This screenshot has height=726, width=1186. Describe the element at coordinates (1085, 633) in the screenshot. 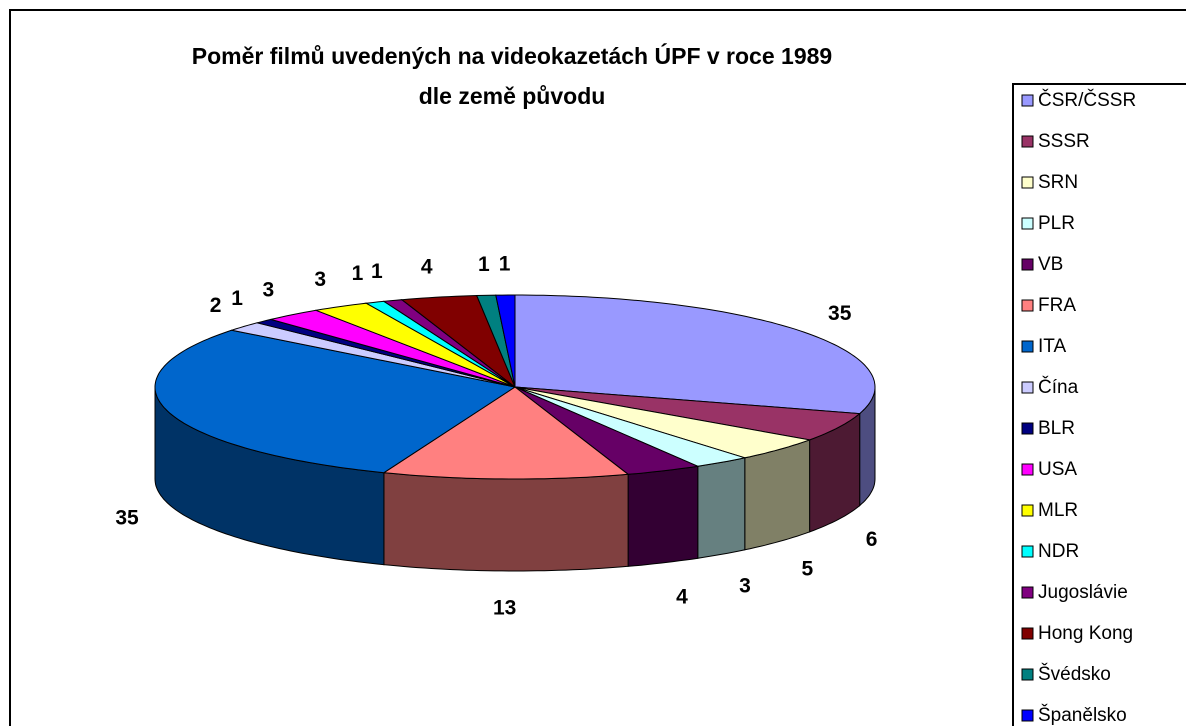

I see `legend-label: Hong Kong` at that location.